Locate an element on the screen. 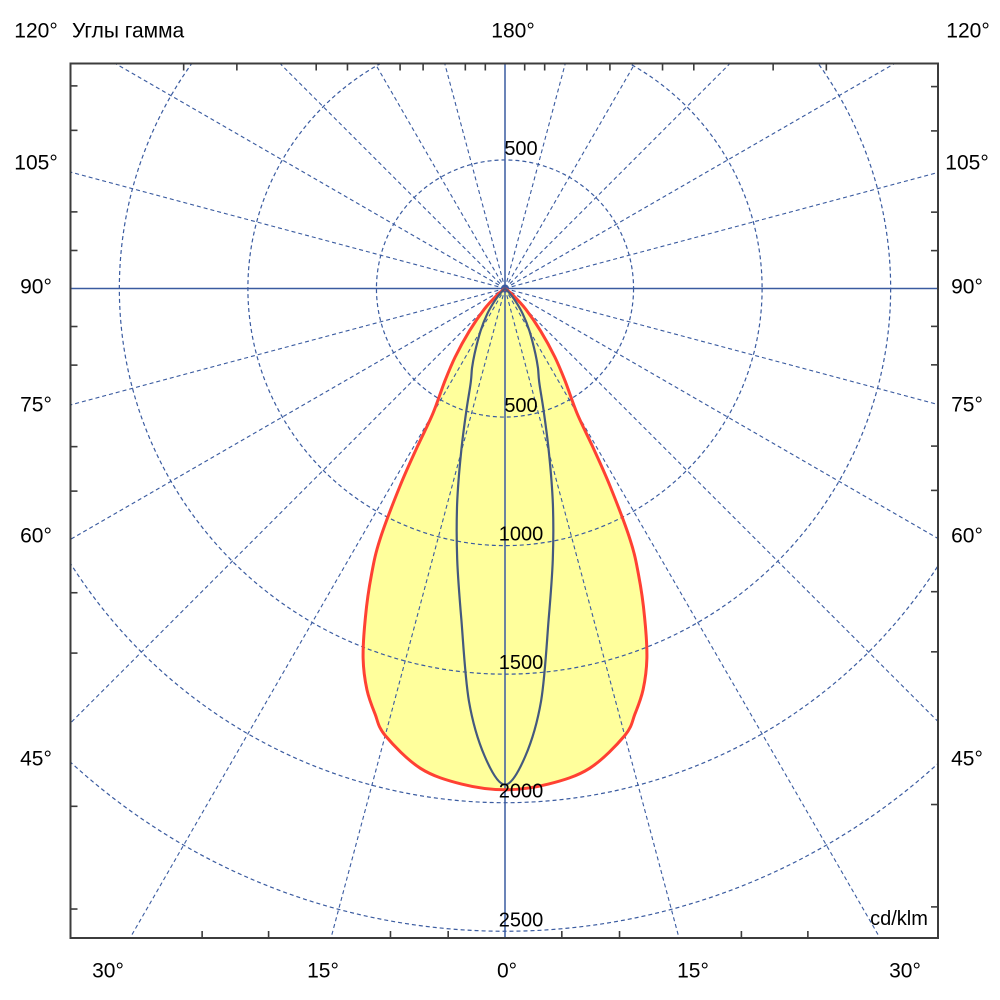 The height and width of the screenshot is (1000, 1000). gamma-angle-label-top-left: 120° is located at coordinates (36, 31).